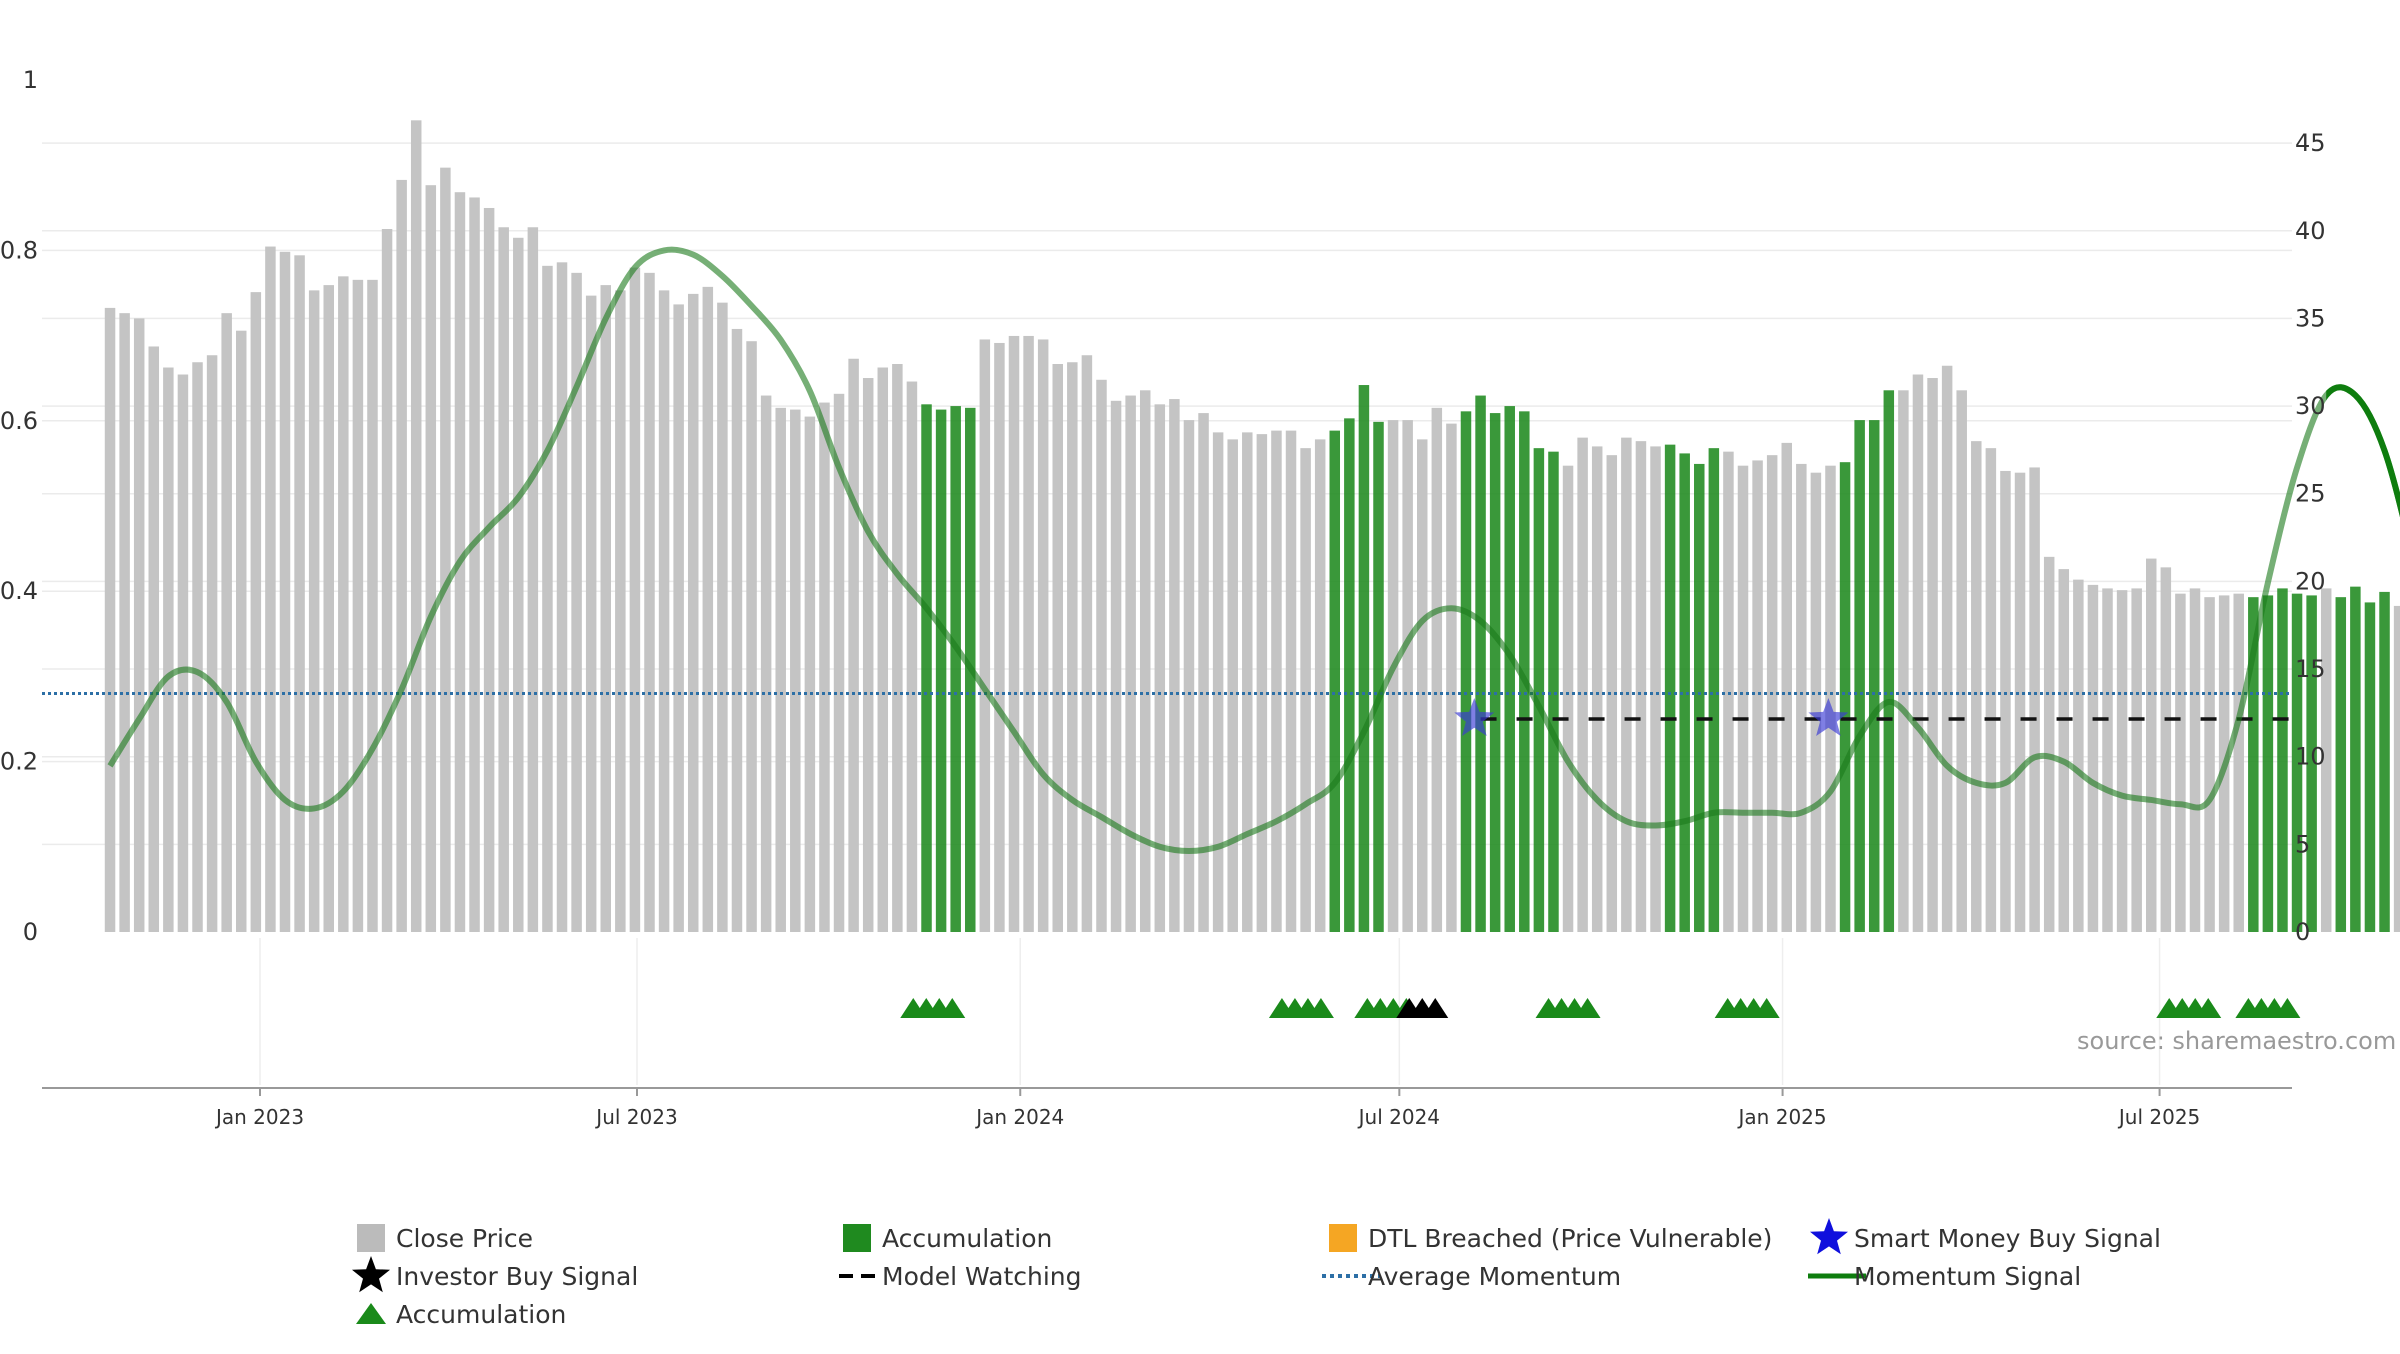  I want to click on left-axis-tick-label: 0.4, so click(19, 591).